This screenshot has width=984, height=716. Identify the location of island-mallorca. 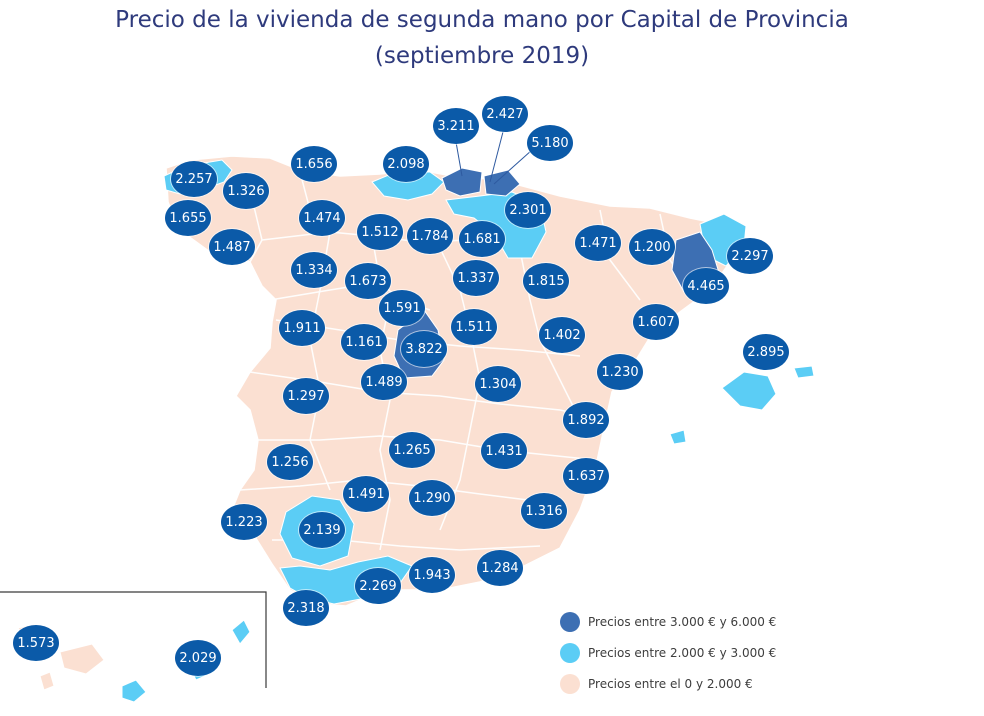
(749, 391).